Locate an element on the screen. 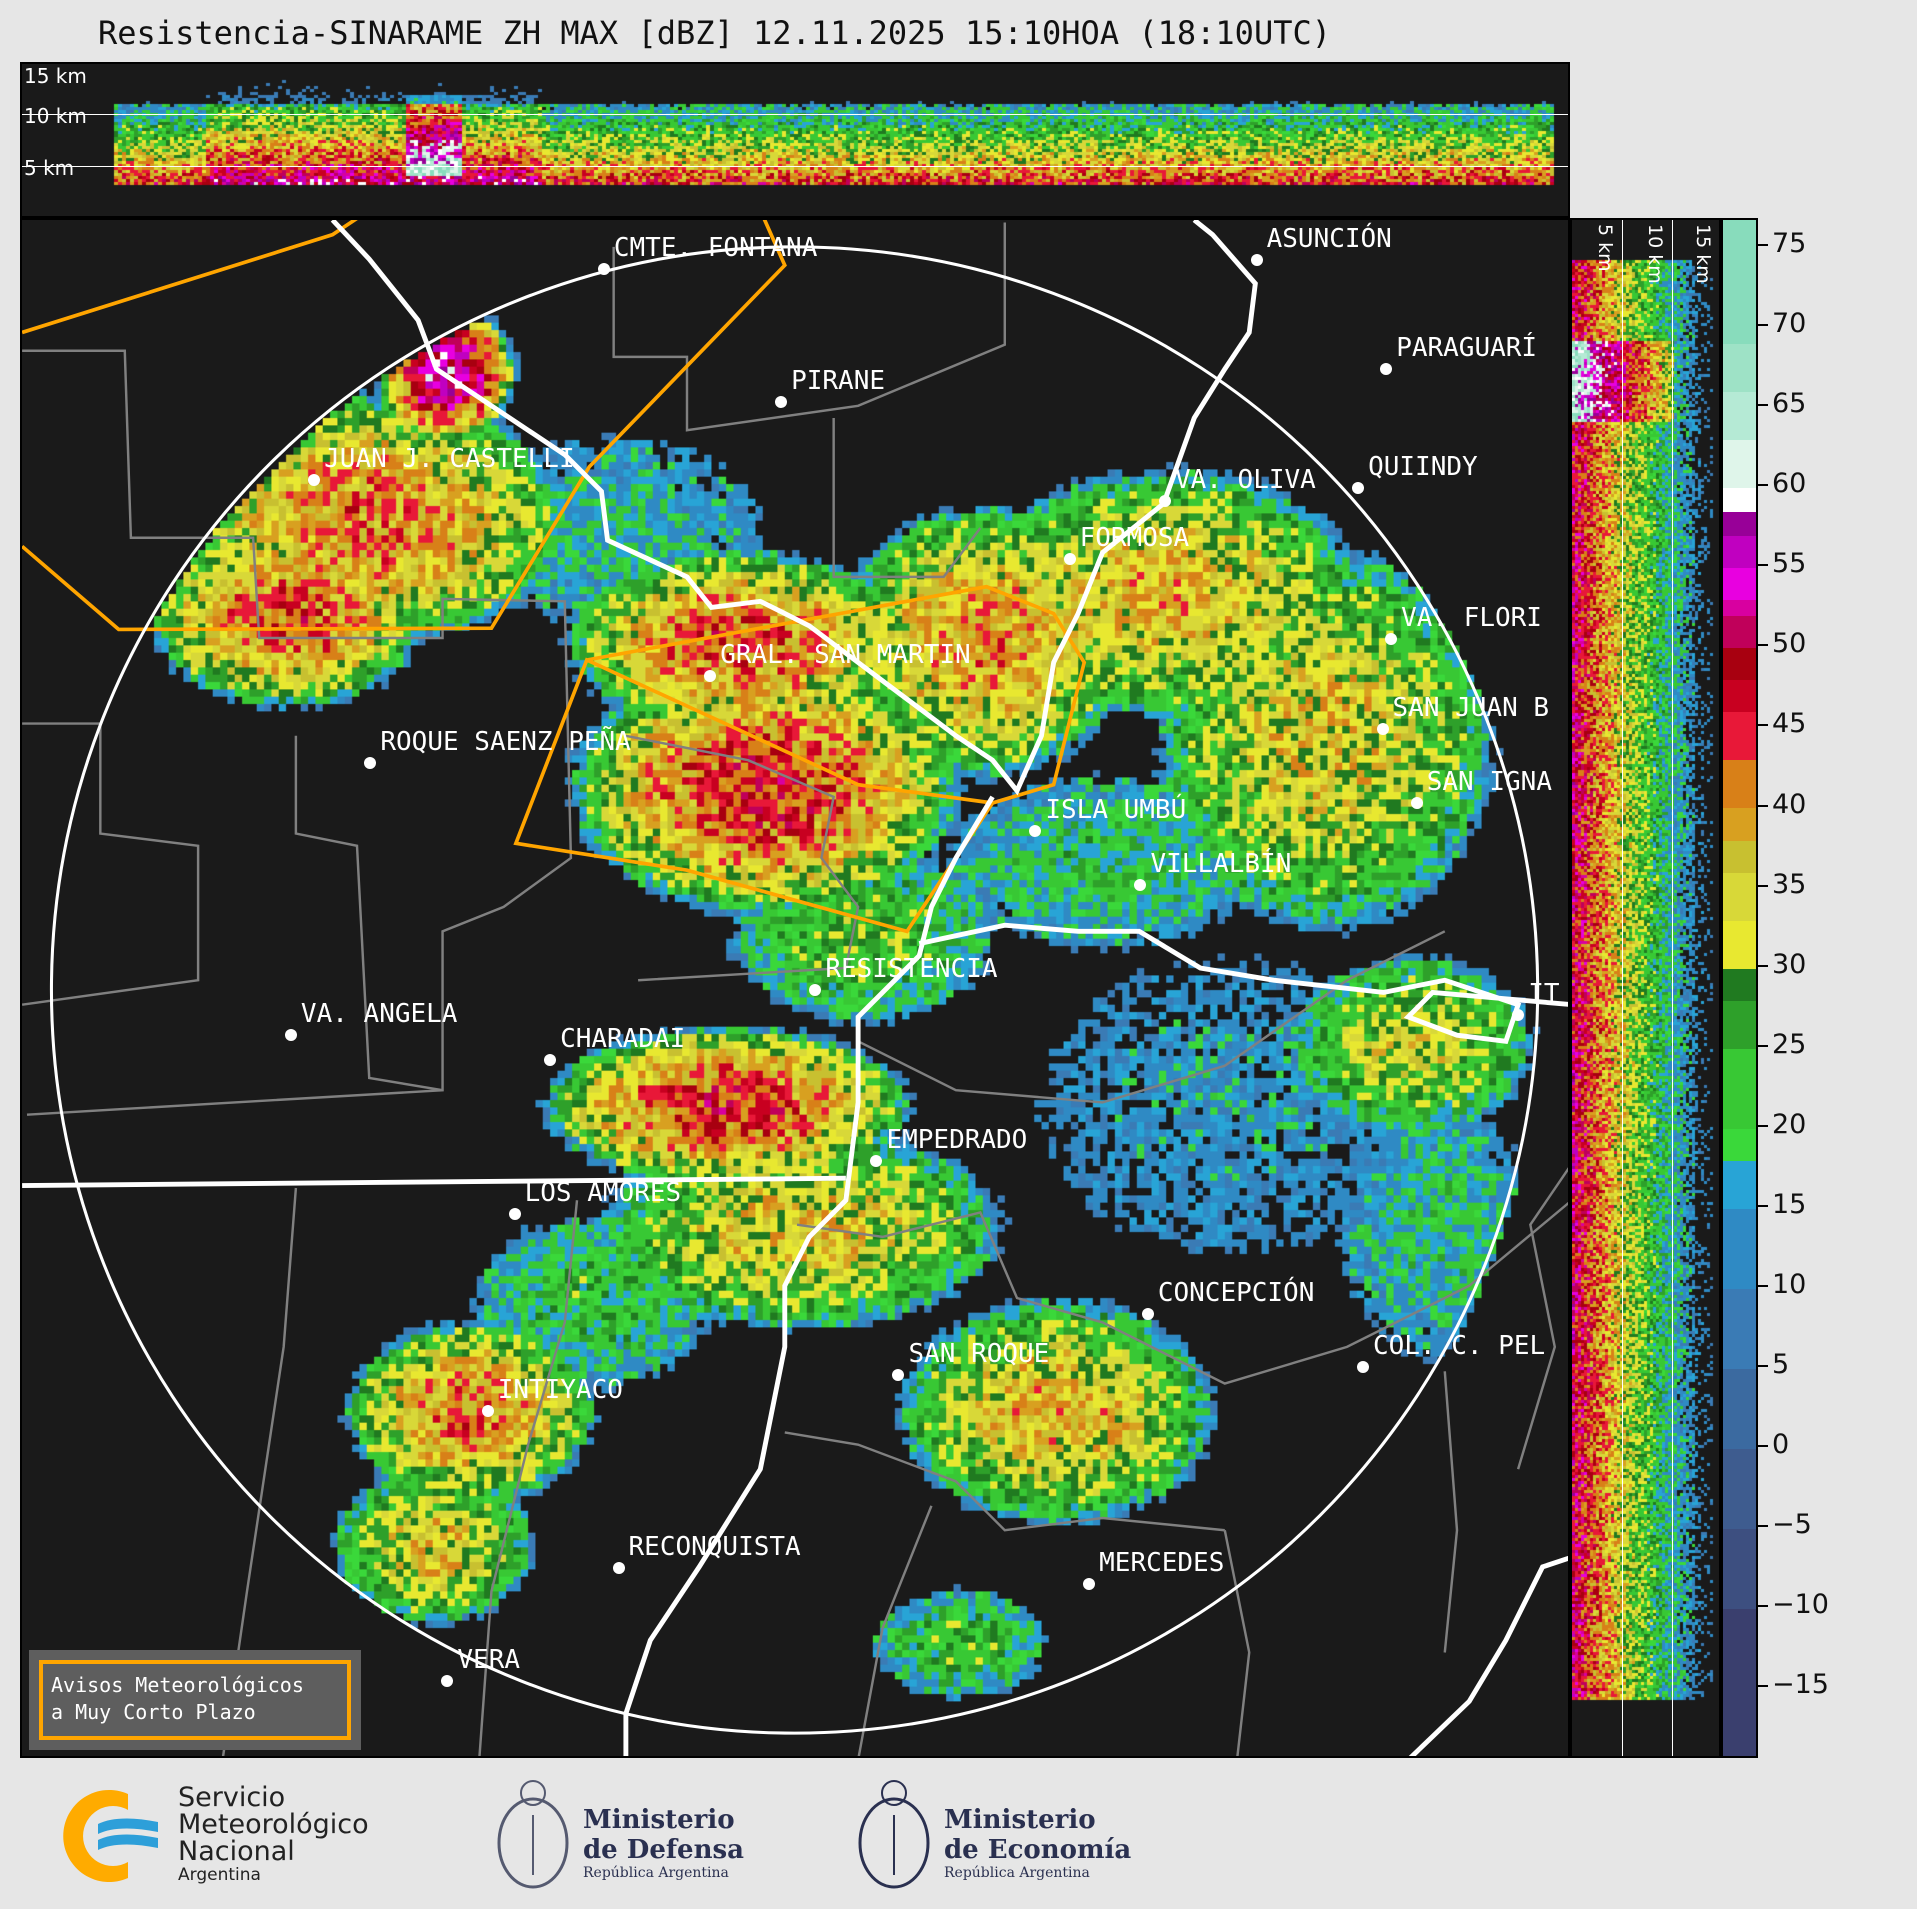 The height and width of the screenshot is (1909, 1917). top-cross-section-panel: 15 km 10 km 5 km is located at coordinates (795, 140).